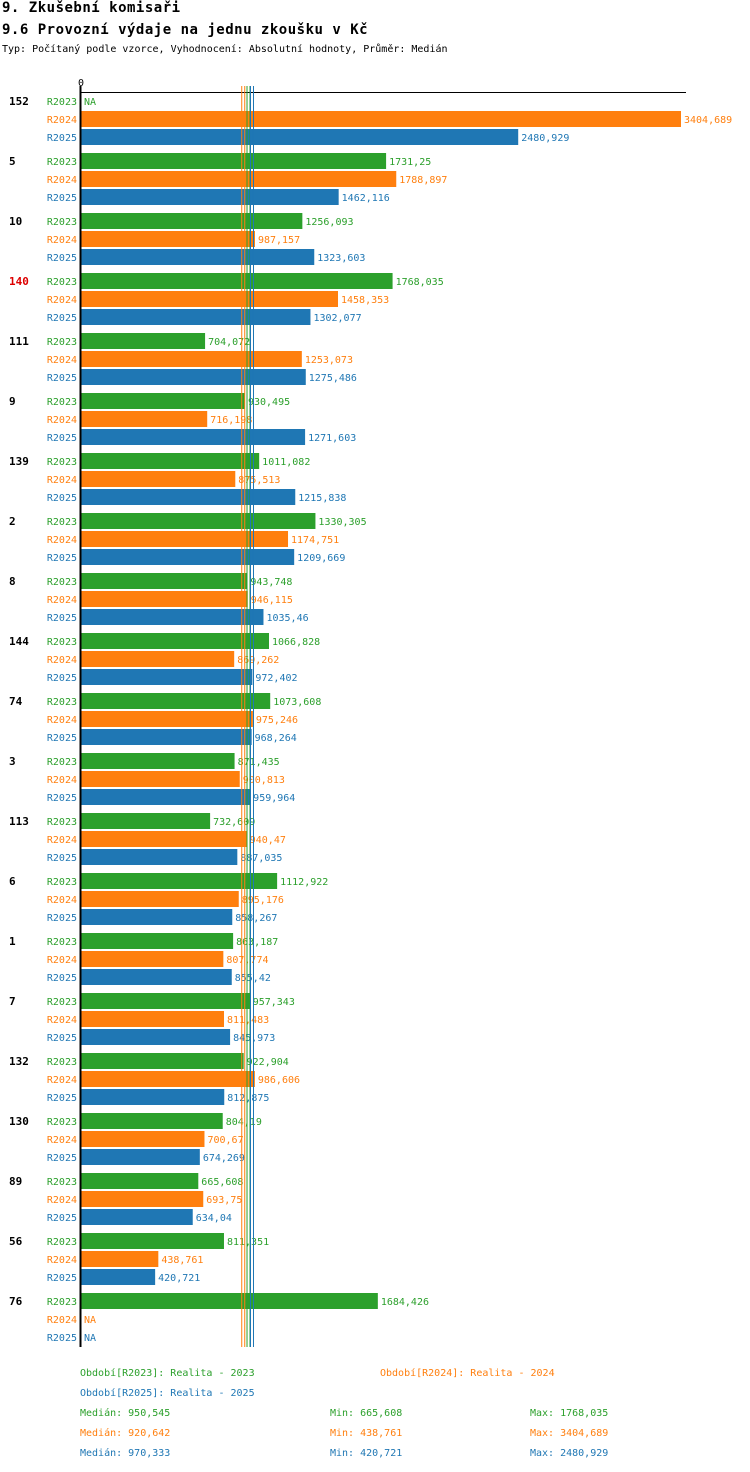  Describe the element at coordinates (337, 318) in the screenshot. I see `data-label: 1302,077` at that location.